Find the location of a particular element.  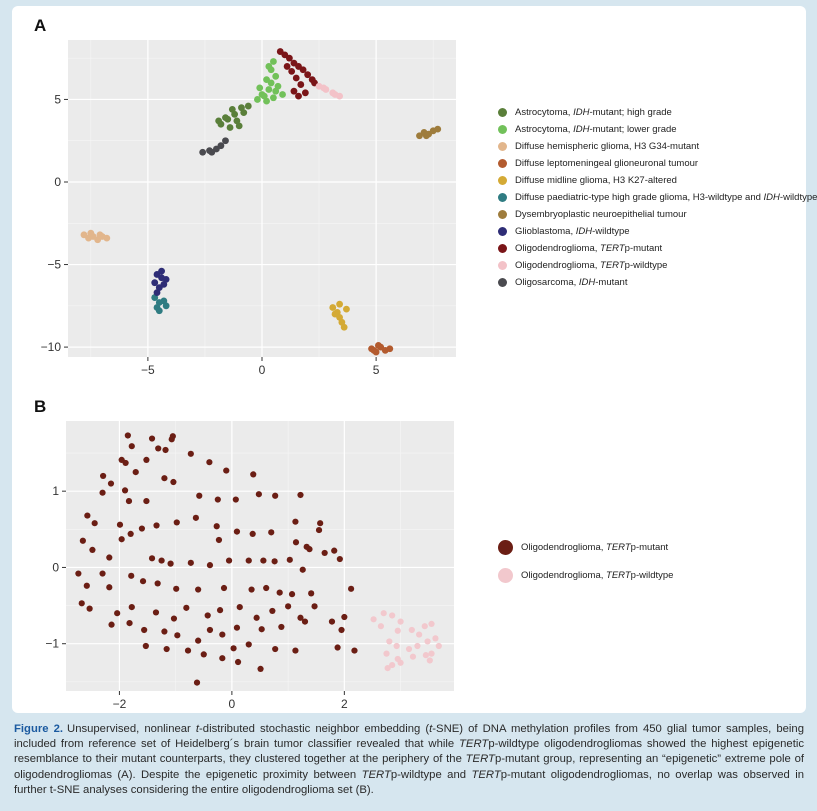

text-segment: p-wildtype is located at coordinates (652, 575).